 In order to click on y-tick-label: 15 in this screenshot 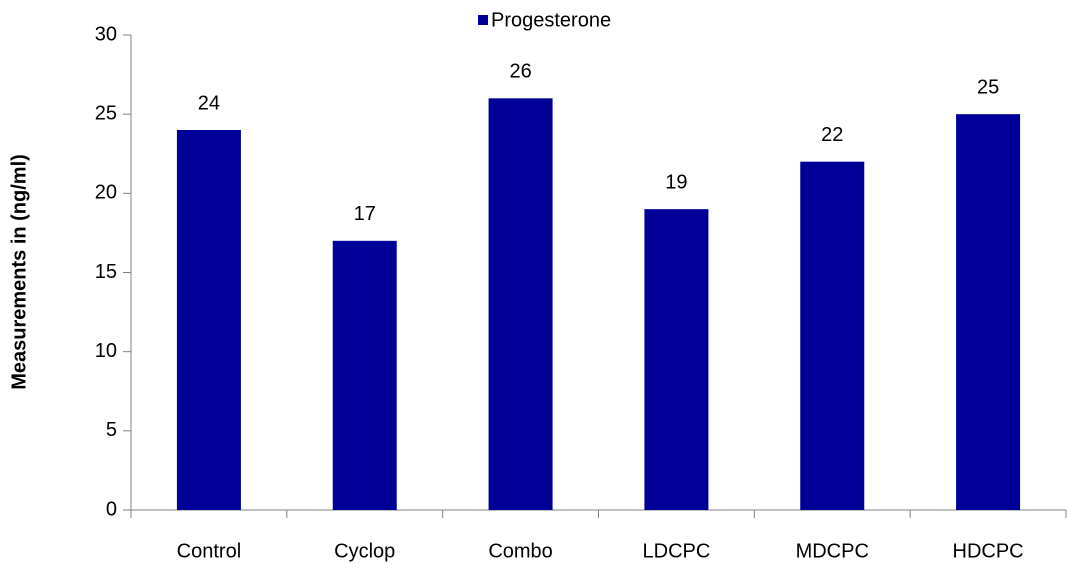, I will do `click(106, 272)`.